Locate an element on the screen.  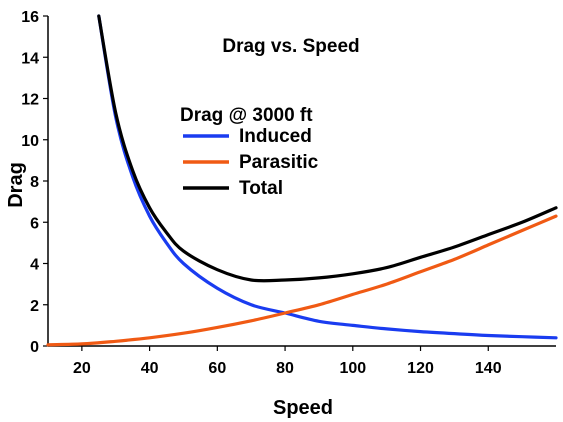
y-tick-label: 8 is located at coordinates (34, 182).